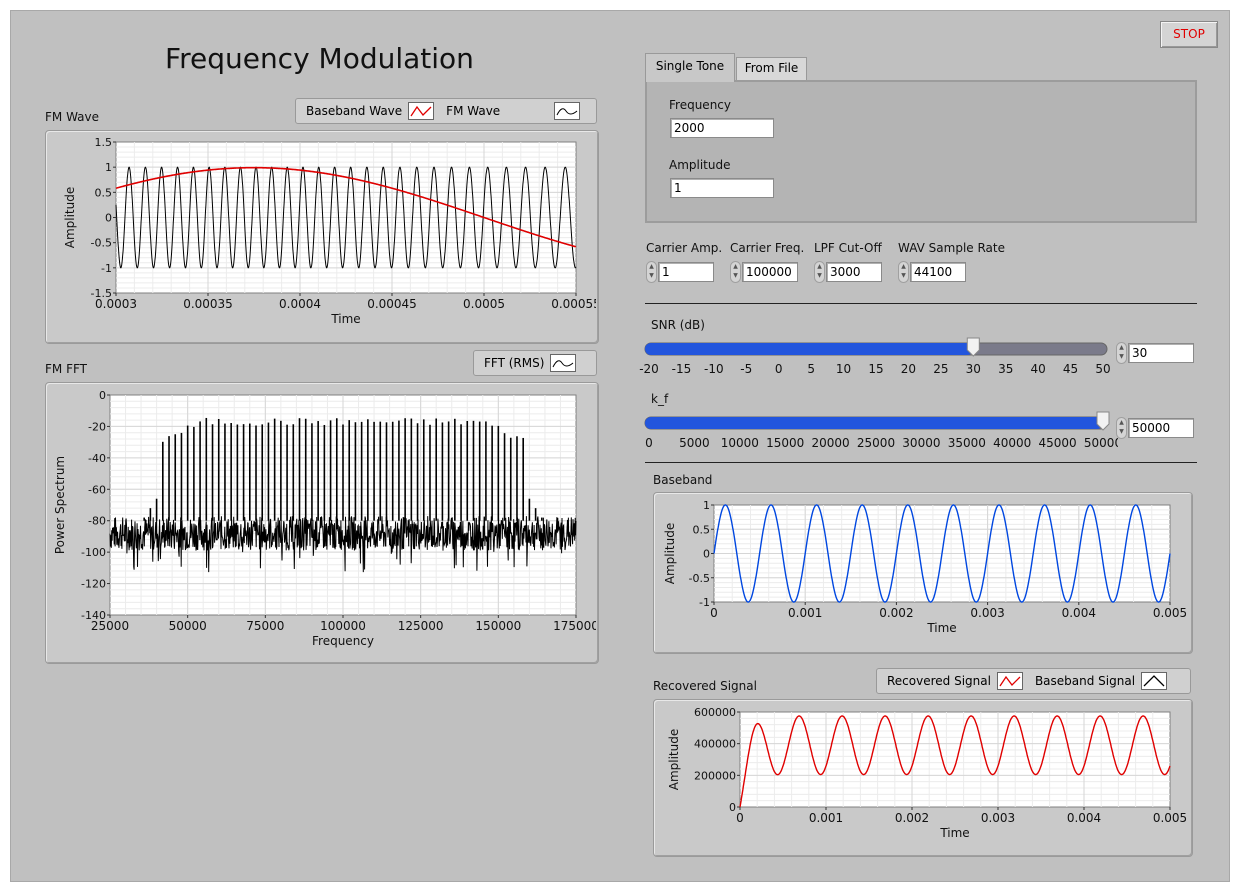  What do you see at coordinates (715, 775) in the screenshot?
I see `y-tick-label: 200000` at bounding box center [715, 775].